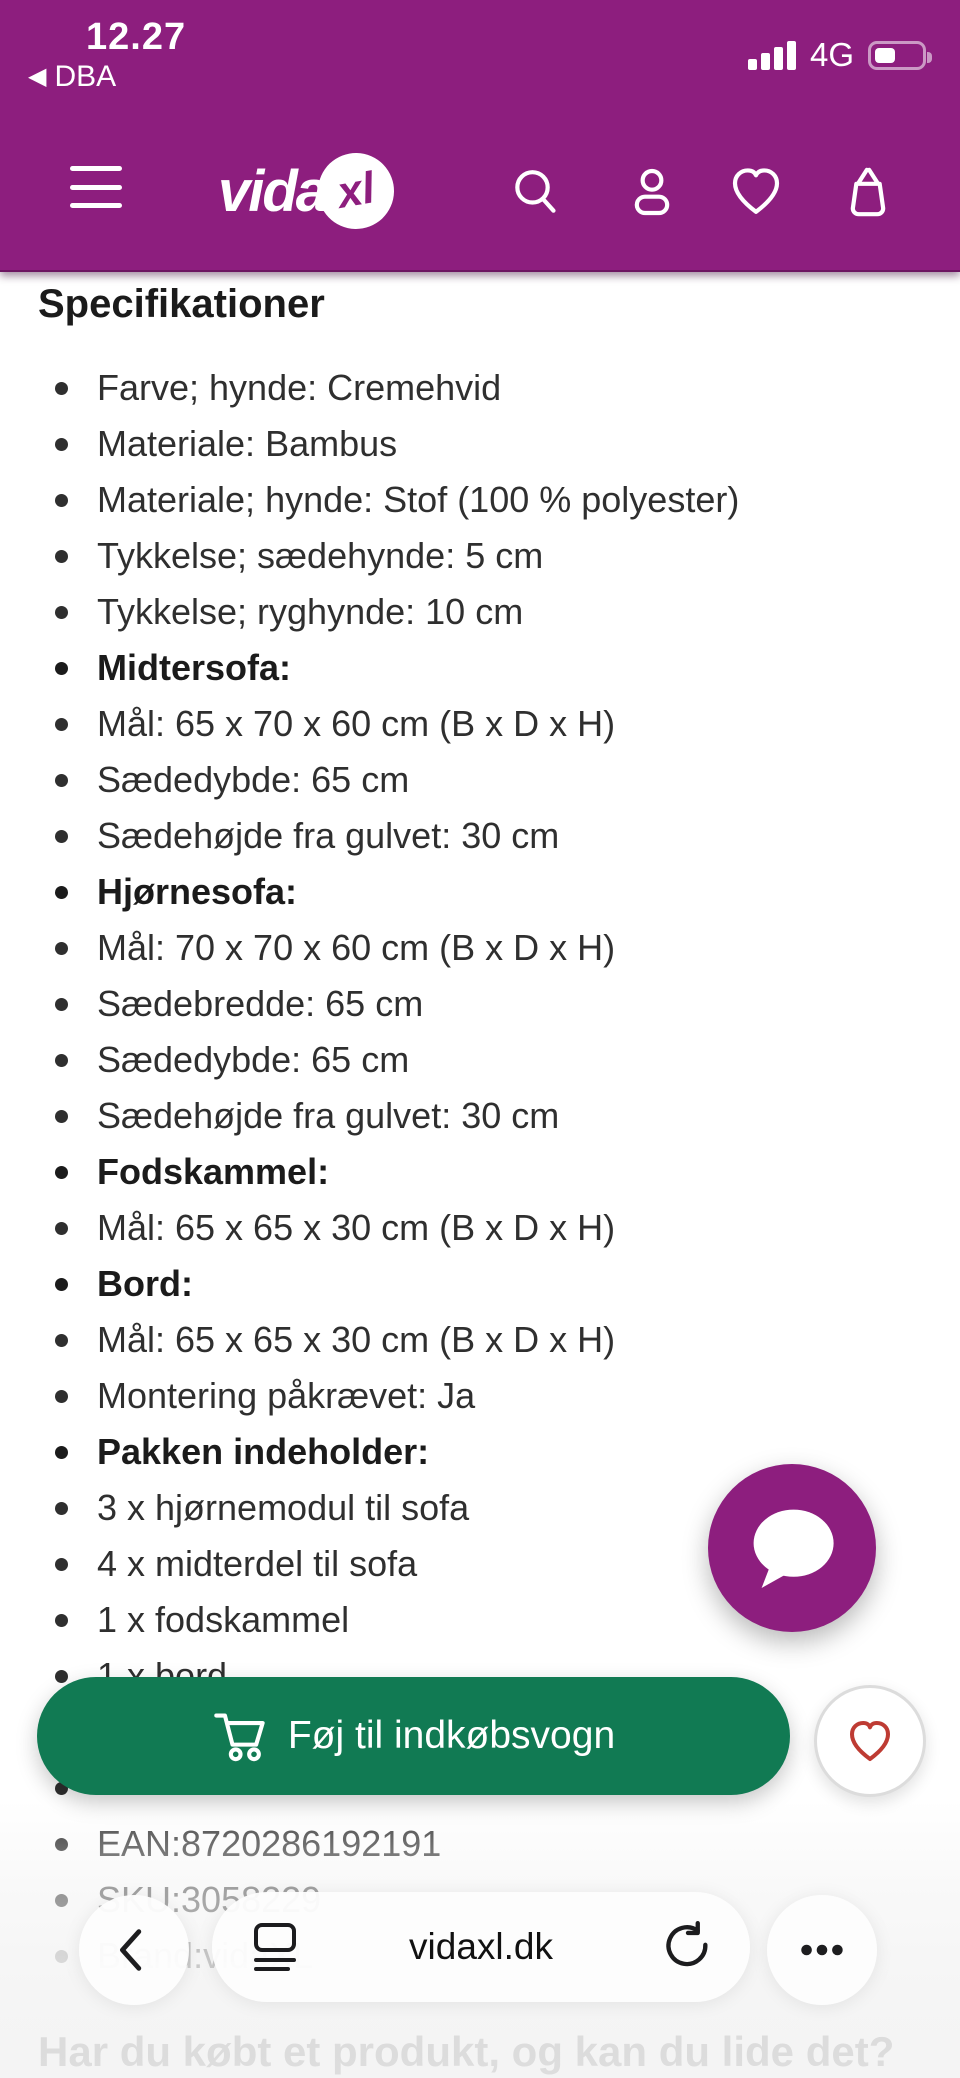 This screenshot has height=2078, width=960. Describe the element at coordinates (900, 55) in the screenshot. I see `battery-icon` at that location.